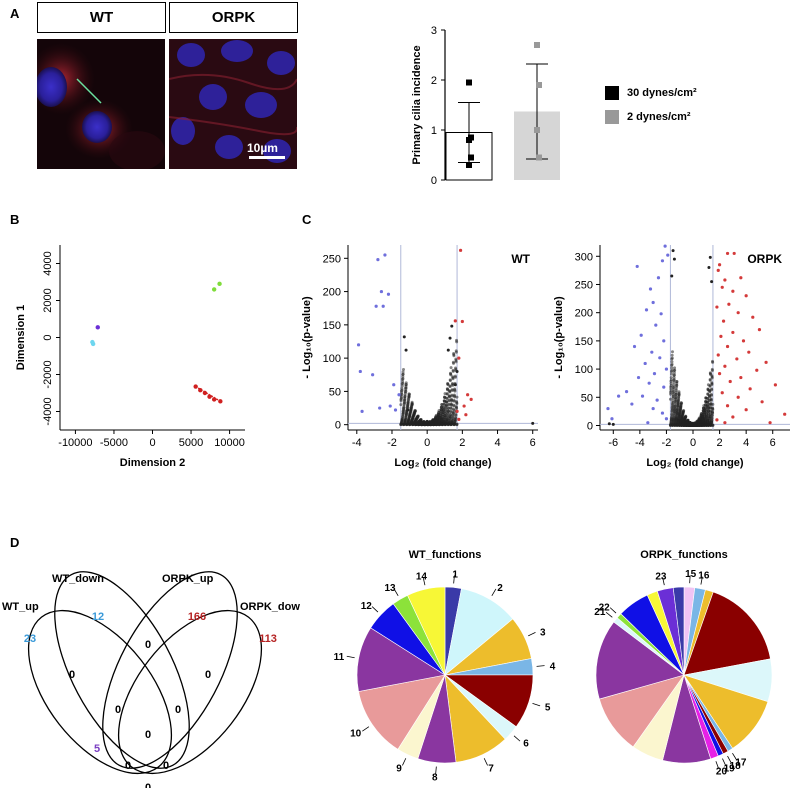 This screenshot has height=788, width=800. I want to click on venn-count-wt-up-orpk-down: 5, so click(97, 749).